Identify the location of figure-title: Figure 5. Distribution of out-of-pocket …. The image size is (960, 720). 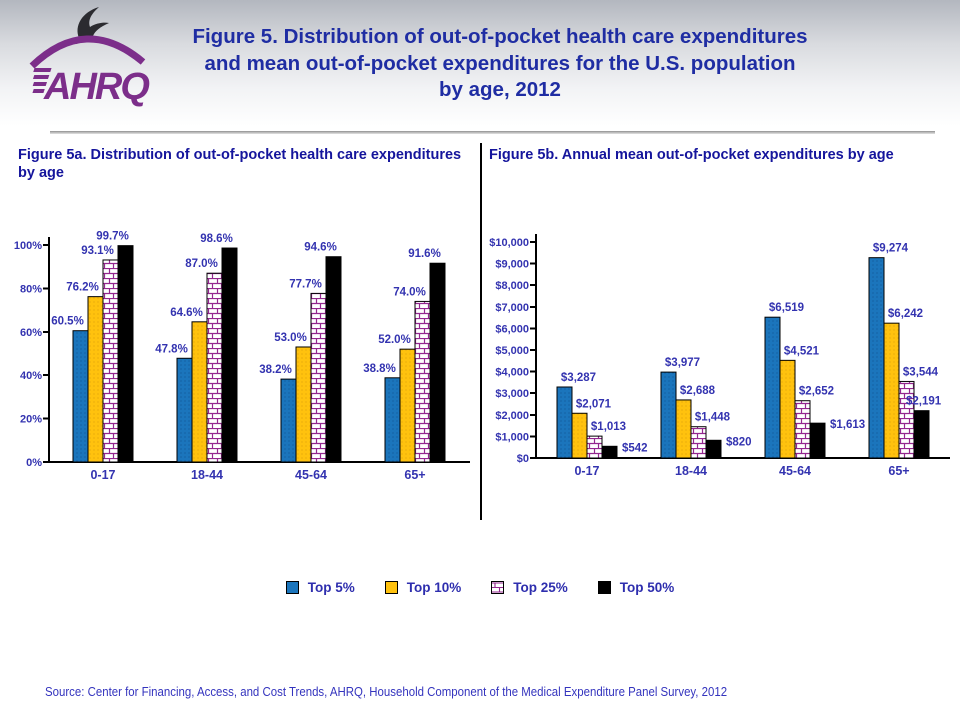
(500, 63).